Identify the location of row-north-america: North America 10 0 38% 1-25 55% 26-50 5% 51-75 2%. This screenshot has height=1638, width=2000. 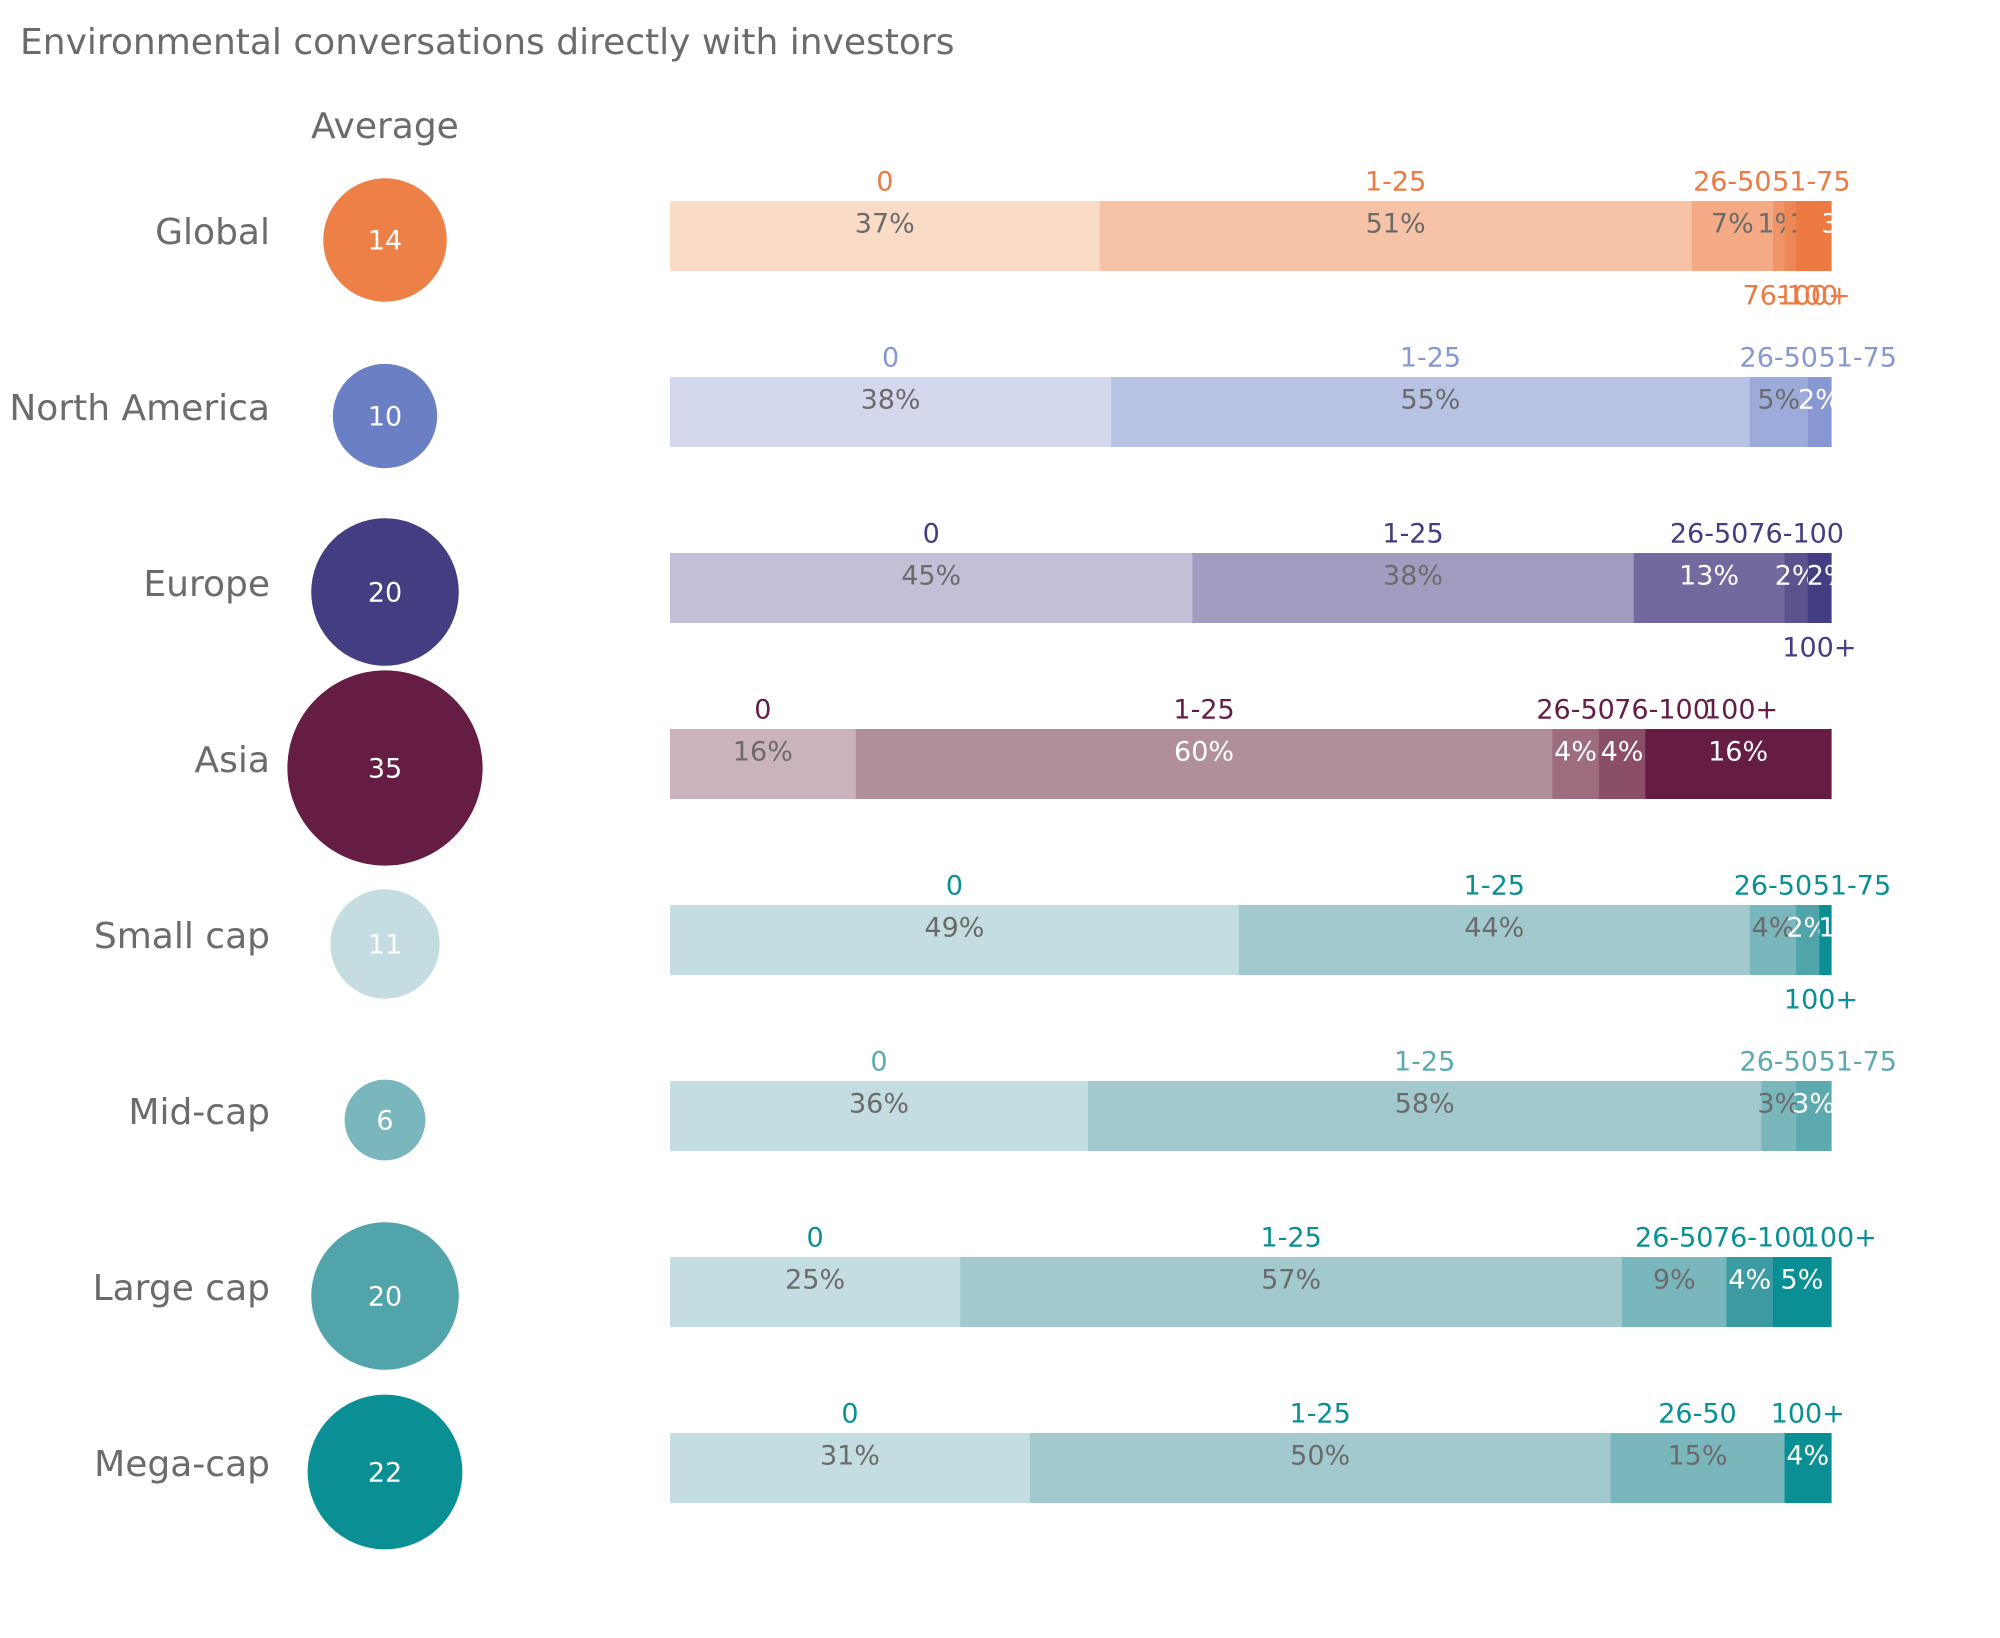
(953, 406).